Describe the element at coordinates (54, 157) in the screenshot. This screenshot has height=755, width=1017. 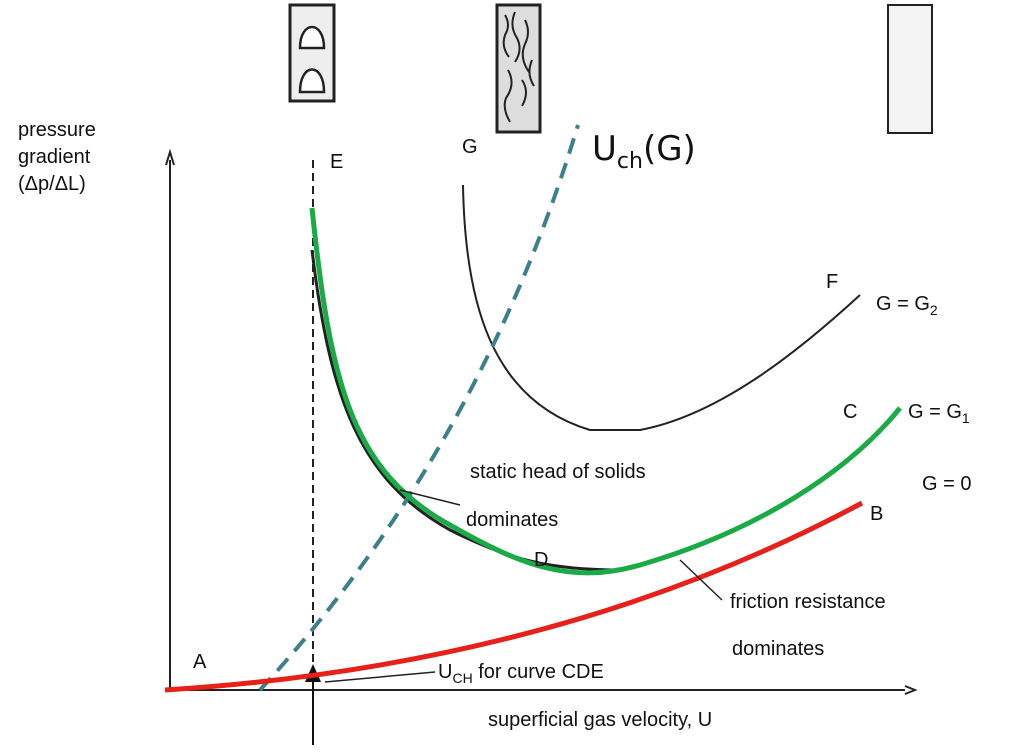
I see `y-label: gradient` at that location.